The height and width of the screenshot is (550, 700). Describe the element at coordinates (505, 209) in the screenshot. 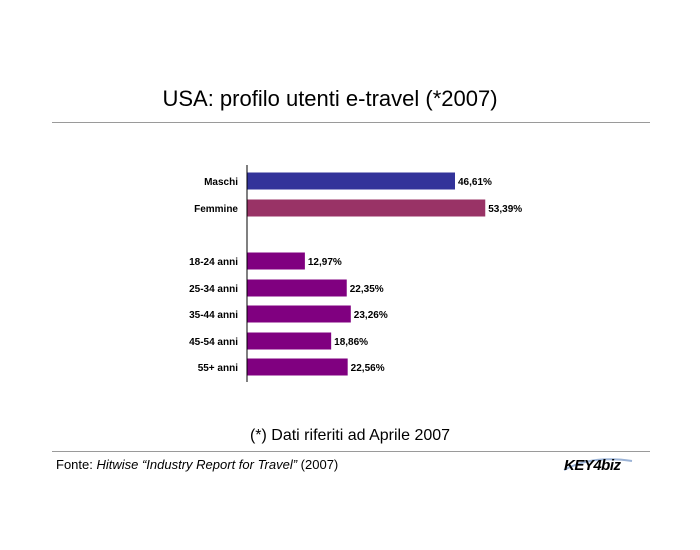

I see `value-label: 53,39%` at that location.